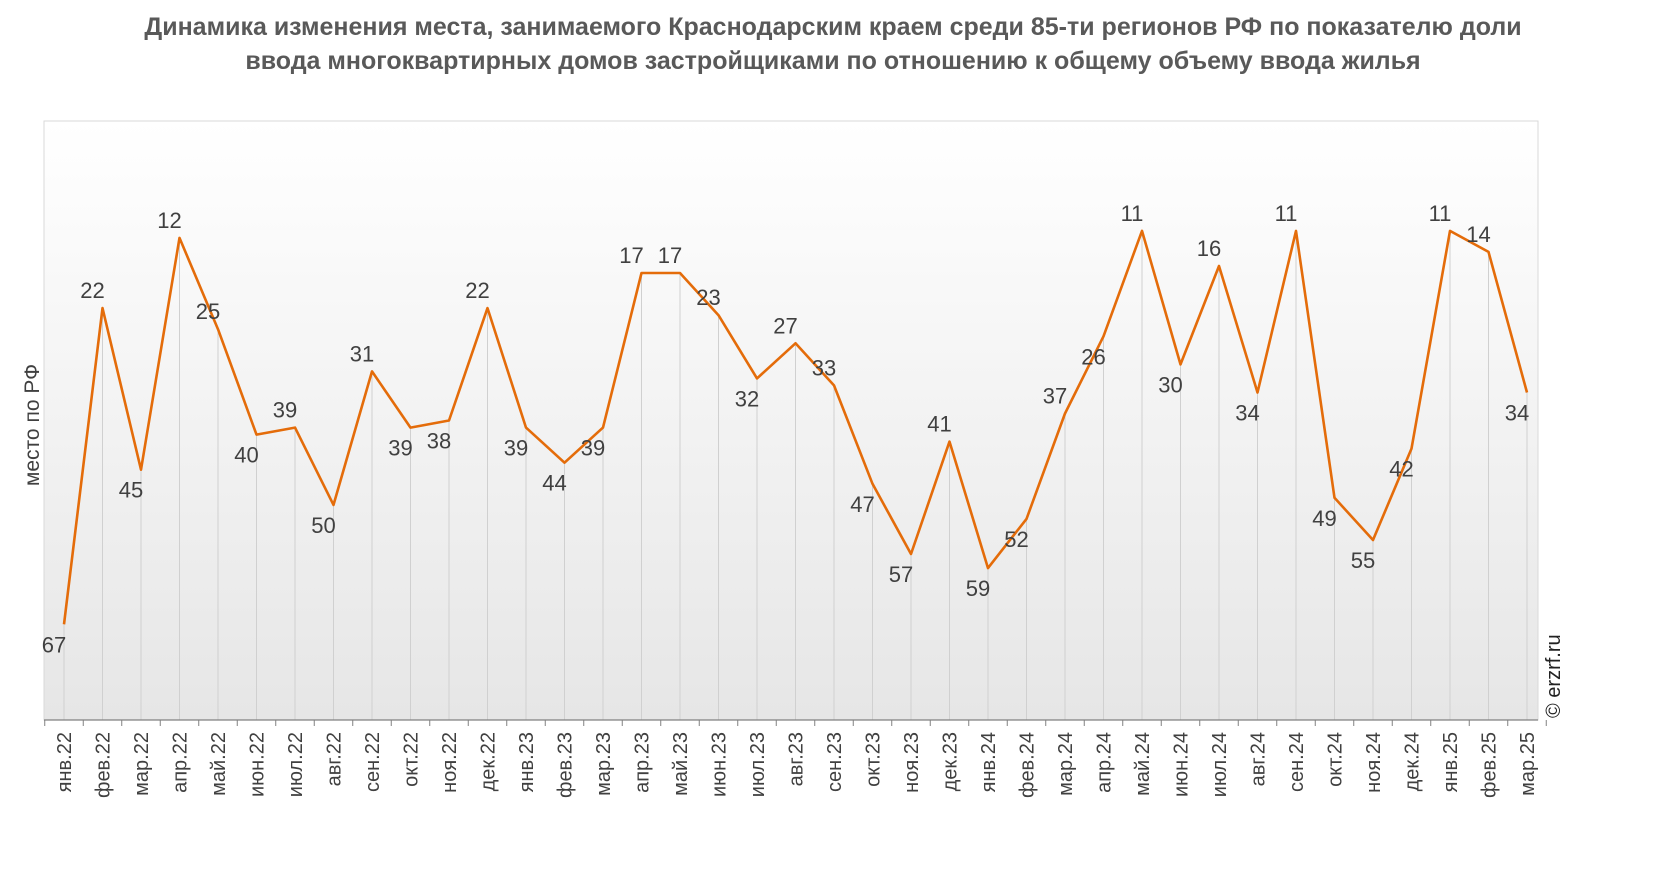  What do you see at coordinates (323, 525) in the screenshot?
I see `data-label: 50` at bounding box center [323, 525].